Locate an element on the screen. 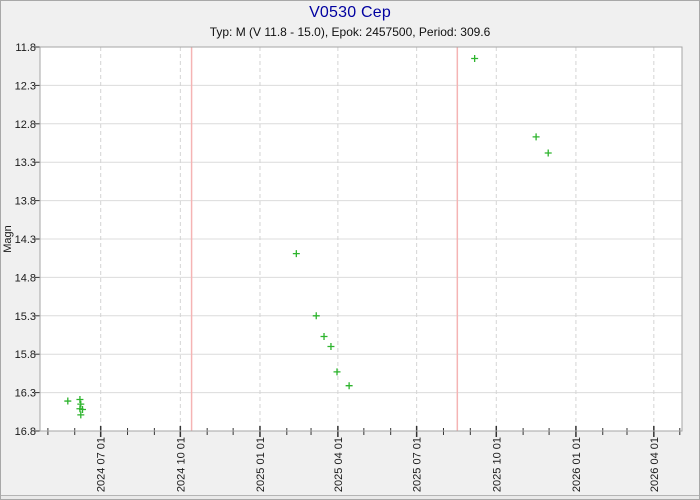 This screenshot has width=700, height=500. window-bottom-edge is located at coordinates (350, 497).